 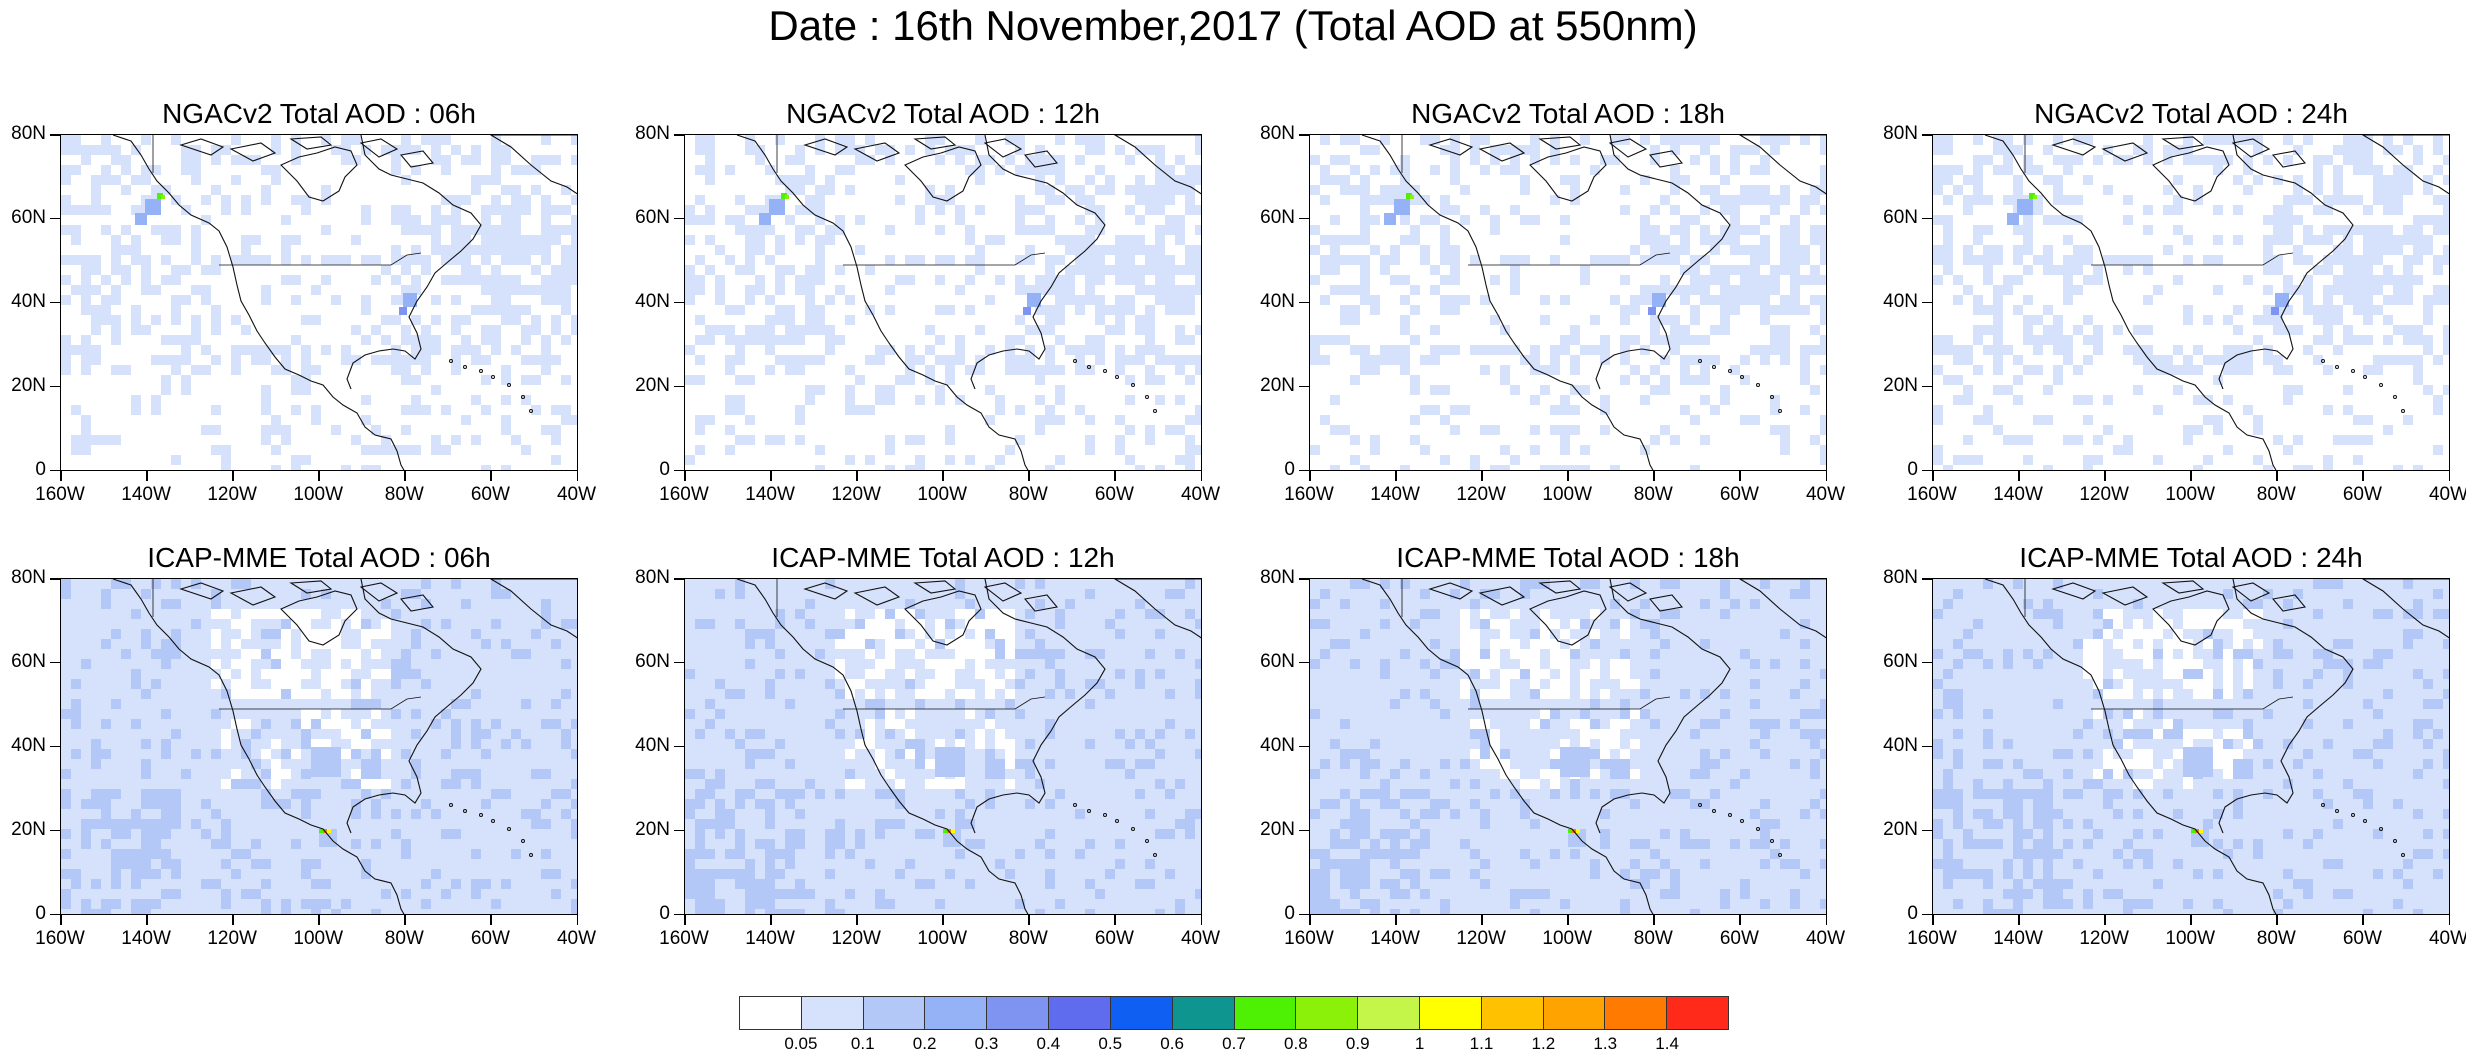 What do you see at coordinates (28, 661) in the screenshot?
I see `latitude-label: 60N` at bounding box center [28, 661].